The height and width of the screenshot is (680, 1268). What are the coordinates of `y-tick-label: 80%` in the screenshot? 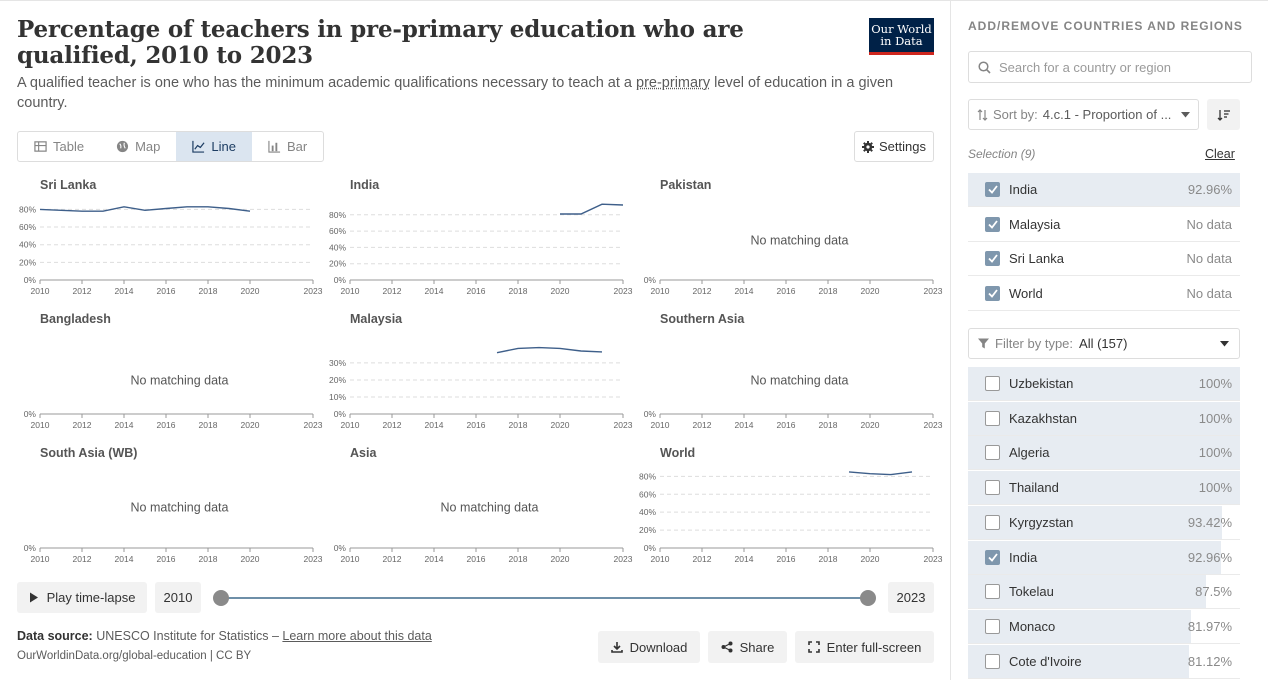 It's located at (27, 209).